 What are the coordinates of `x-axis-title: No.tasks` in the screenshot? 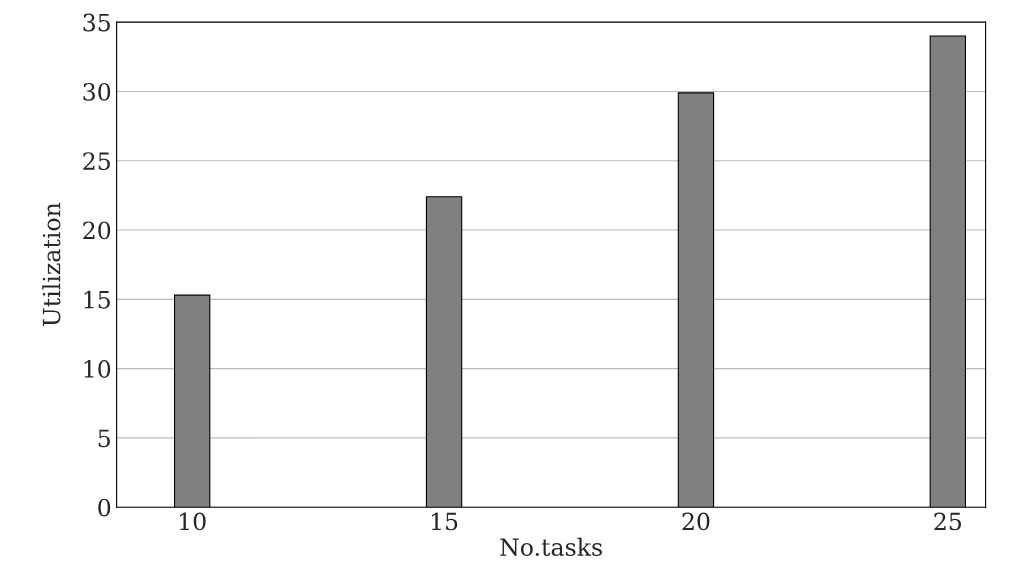 It's located at (551, 546).